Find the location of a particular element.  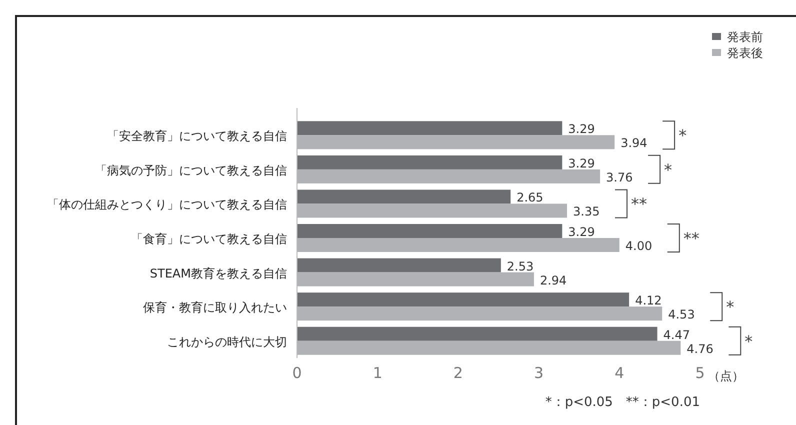

x-tick-label: 0 is located at coordinates (297, 373).